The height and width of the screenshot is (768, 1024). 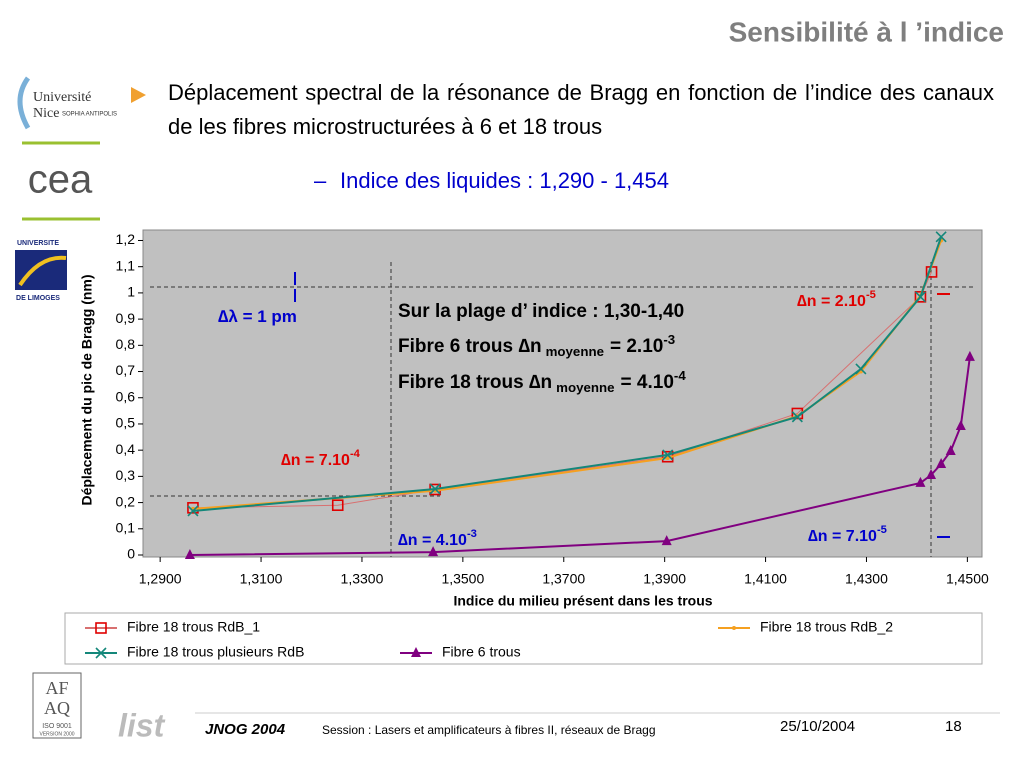 I want to click on annotation-text: Fibre 6 trous ∆n, so click(x=470, y=346).